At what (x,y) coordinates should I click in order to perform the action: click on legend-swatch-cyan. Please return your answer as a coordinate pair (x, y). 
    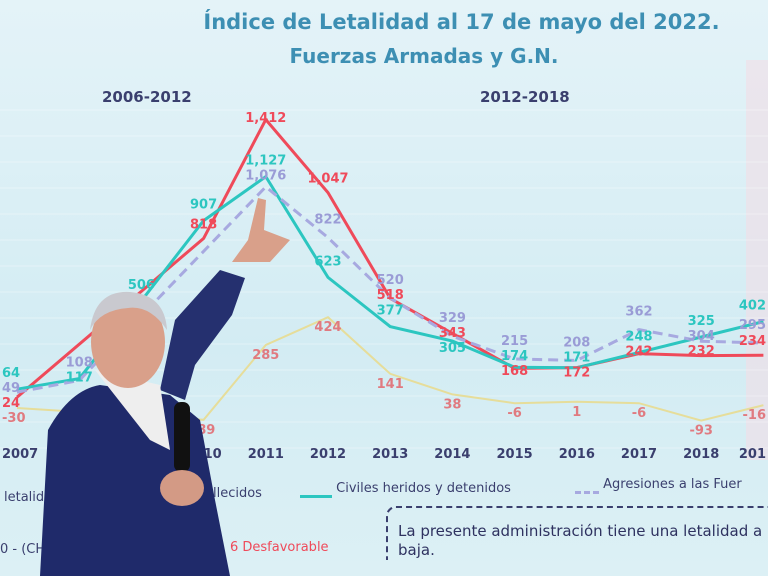
    Looking at the image, I should click on (316, 496).